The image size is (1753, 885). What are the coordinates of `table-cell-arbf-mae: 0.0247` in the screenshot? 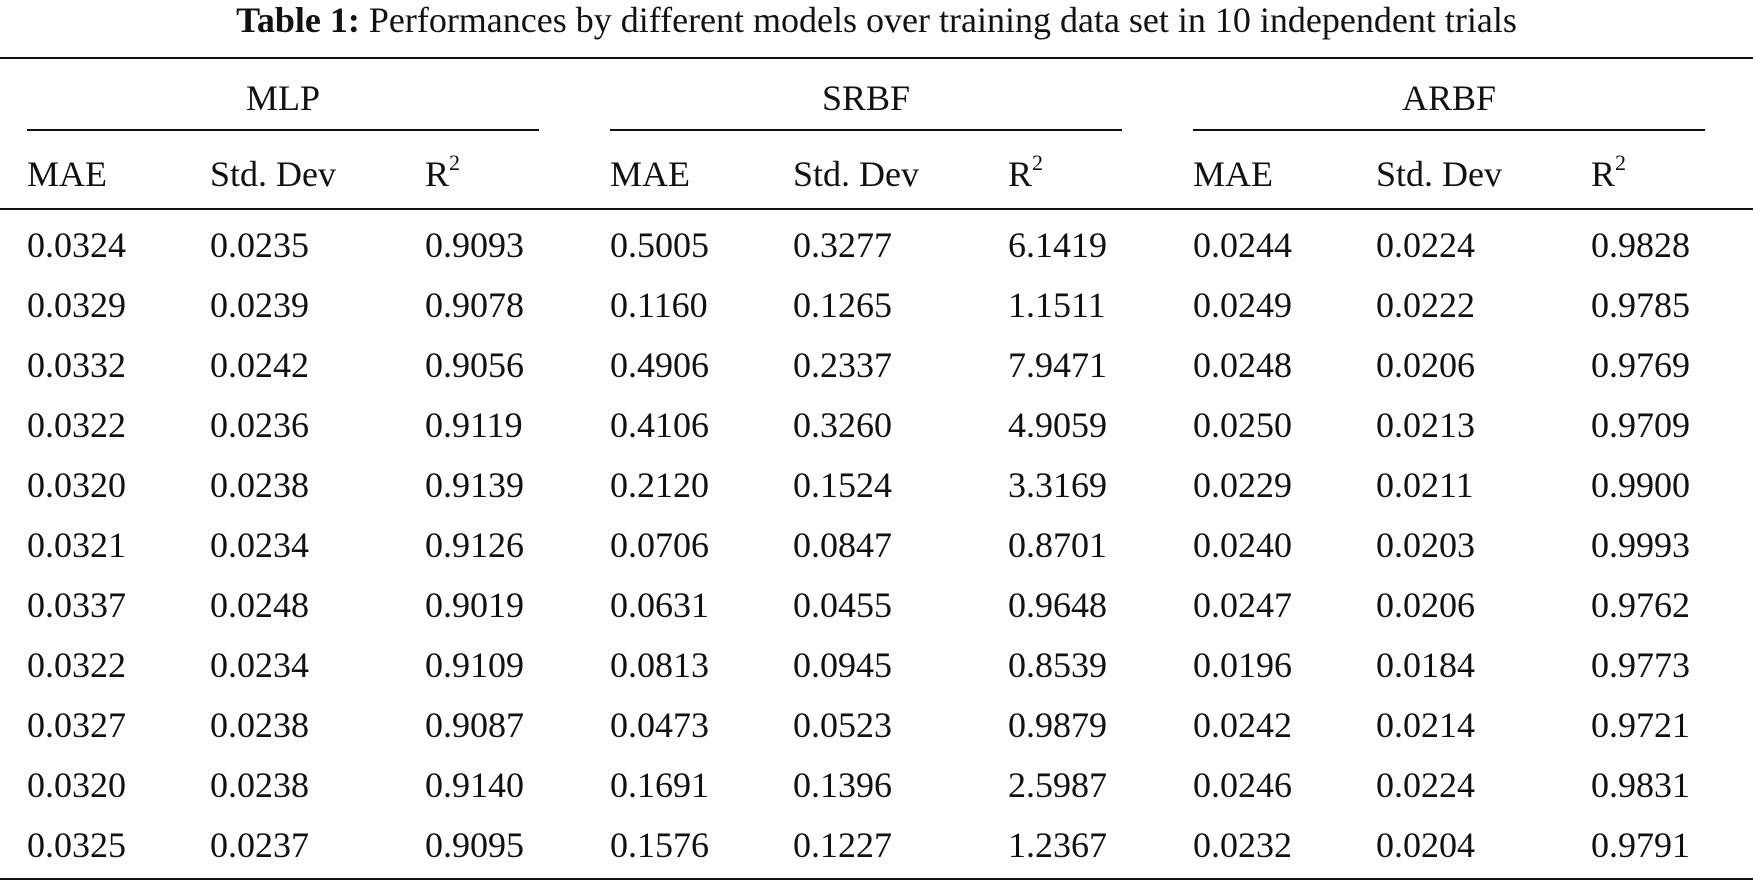 It's located at (1242, 605).